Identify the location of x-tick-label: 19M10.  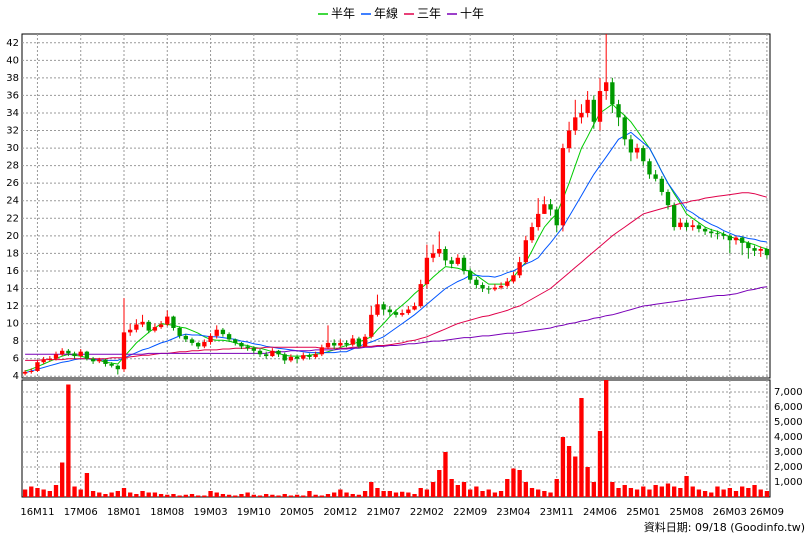
(254, 512).